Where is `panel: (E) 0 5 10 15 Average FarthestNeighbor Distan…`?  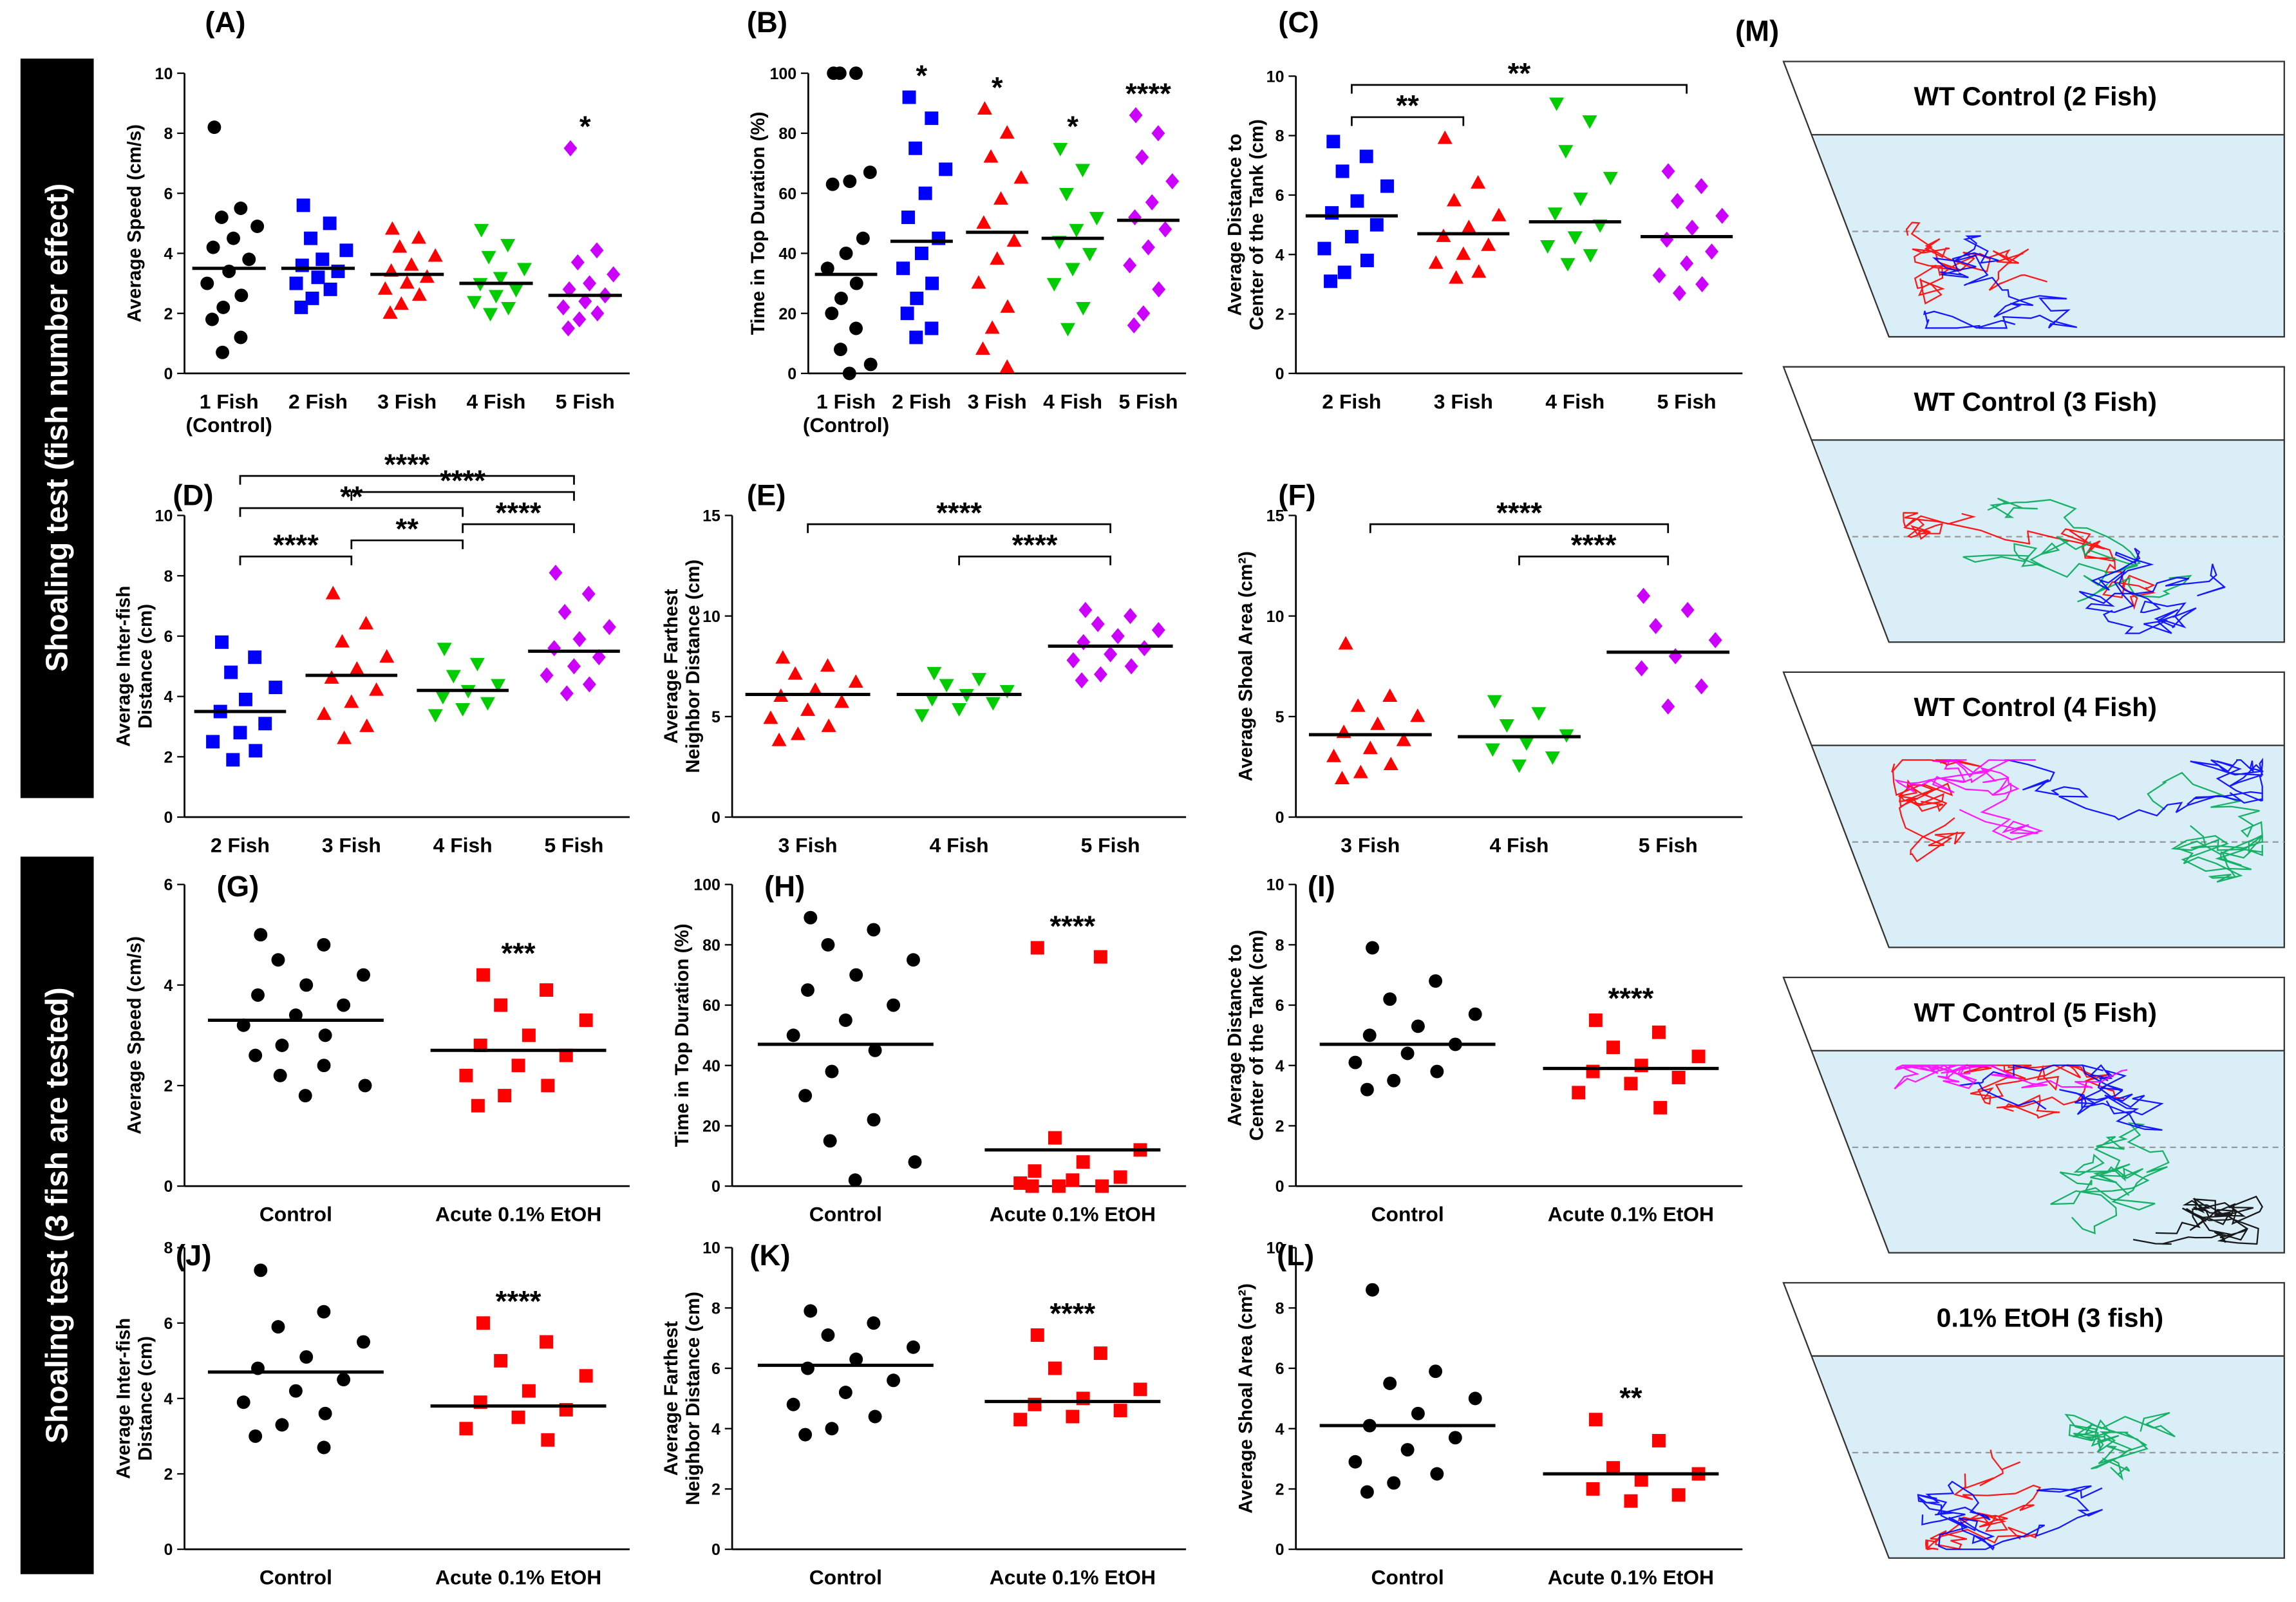 panel: (E) 0 5 10 15 Average FarthestNeighbor Distan… is located at coordinates (924, 668).